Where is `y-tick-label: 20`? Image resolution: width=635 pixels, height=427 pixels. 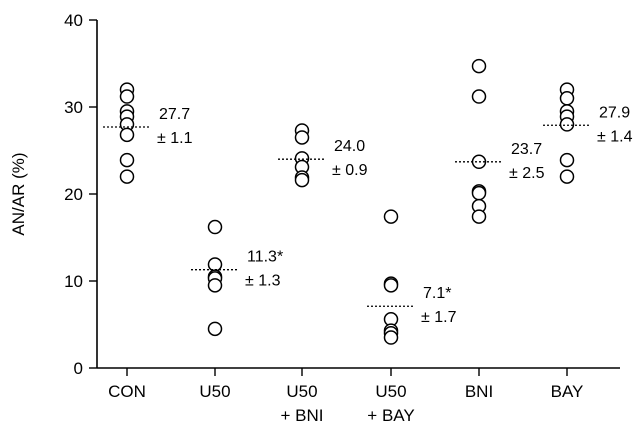
y-tick-label: 20 is located at coordinates (73, 194).